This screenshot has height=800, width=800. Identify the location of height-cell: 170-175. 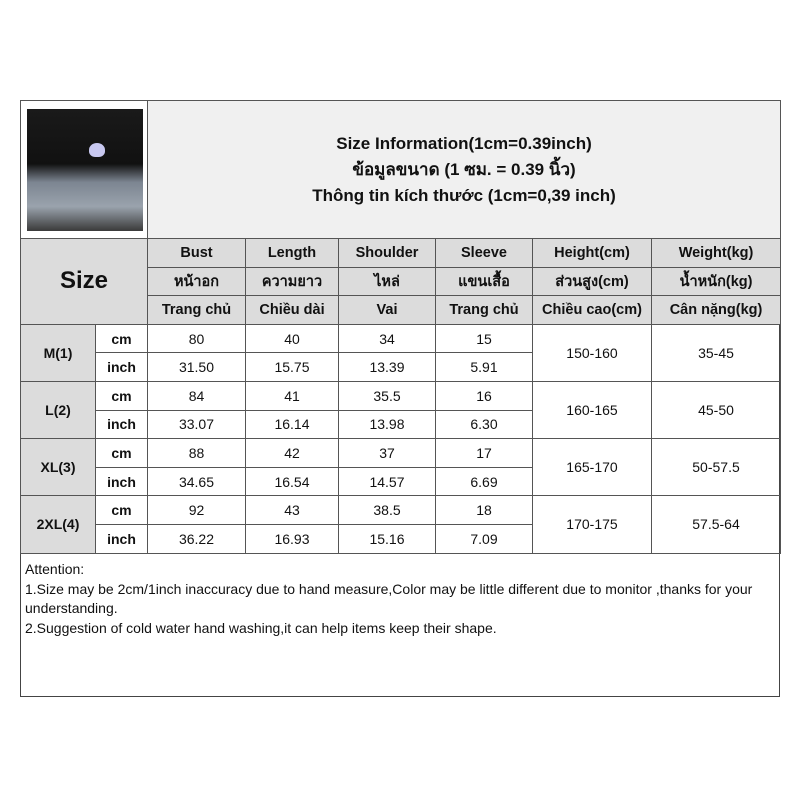
(592, 524).